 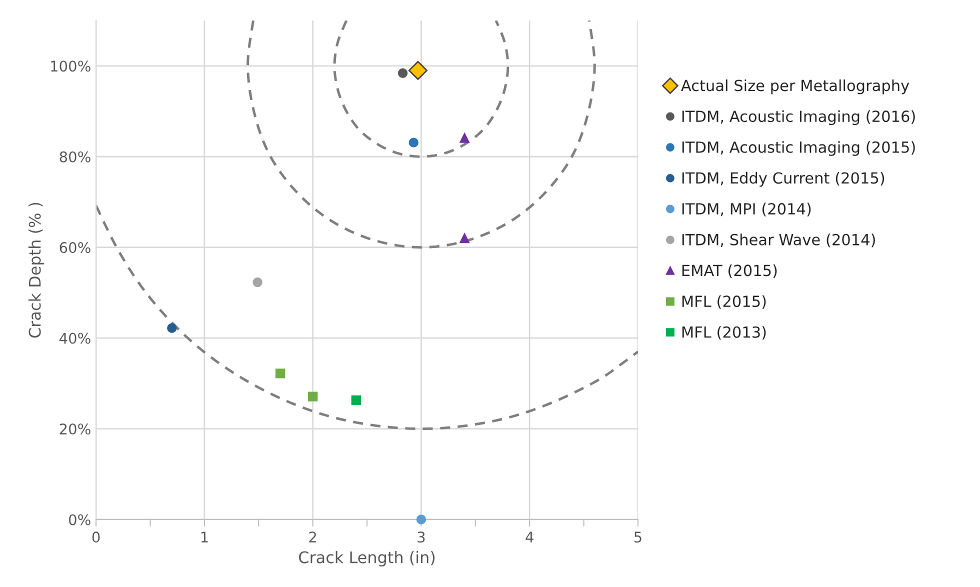 I want to click on legend-label: EMAT (2015), so click(x=729, y=271).